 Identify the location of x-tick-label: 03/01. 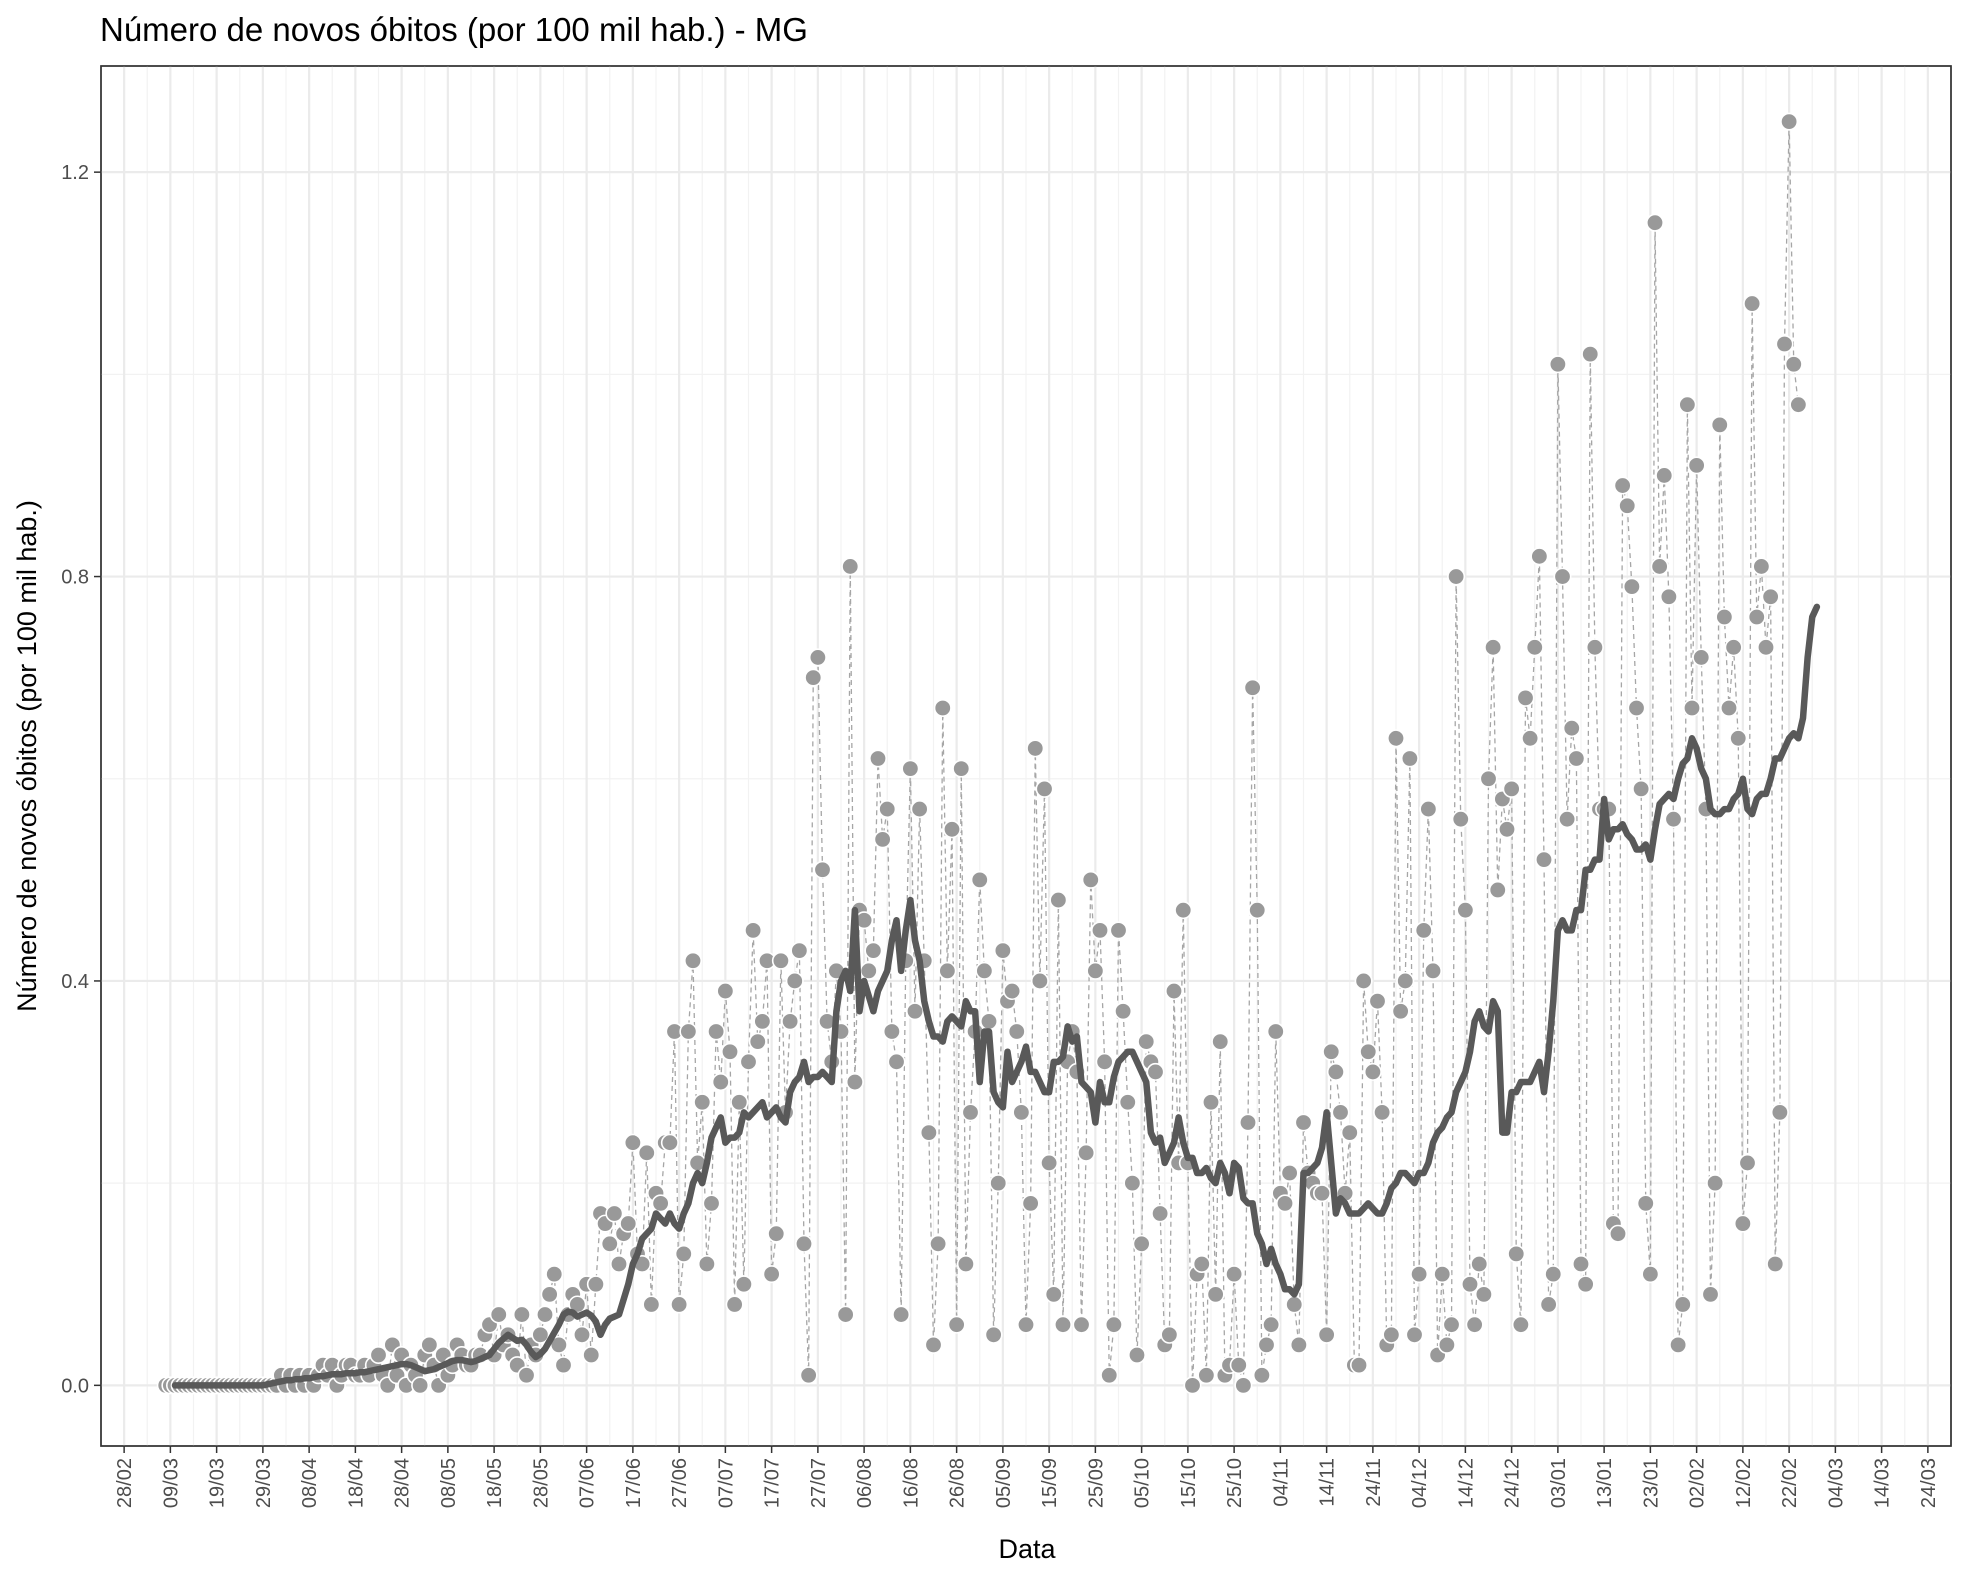
(1559, 1483).